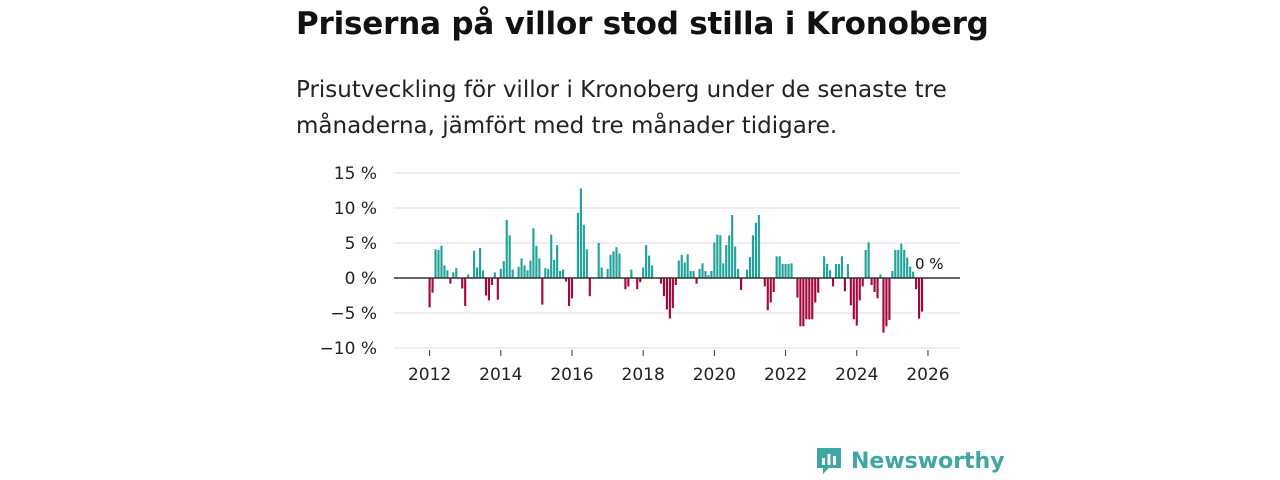  I want to click on newsworthy-logo-icon, so click(829, 461).